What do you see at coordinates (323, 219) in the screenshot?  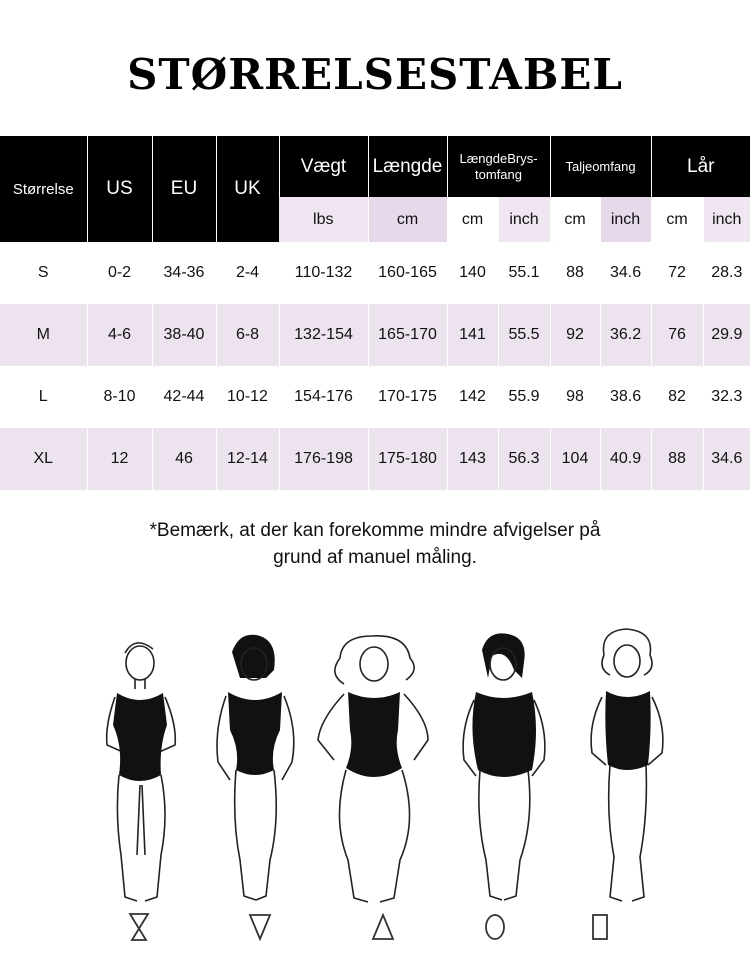 I see `weight-unit: lbs` at bounding box center [323, 219].